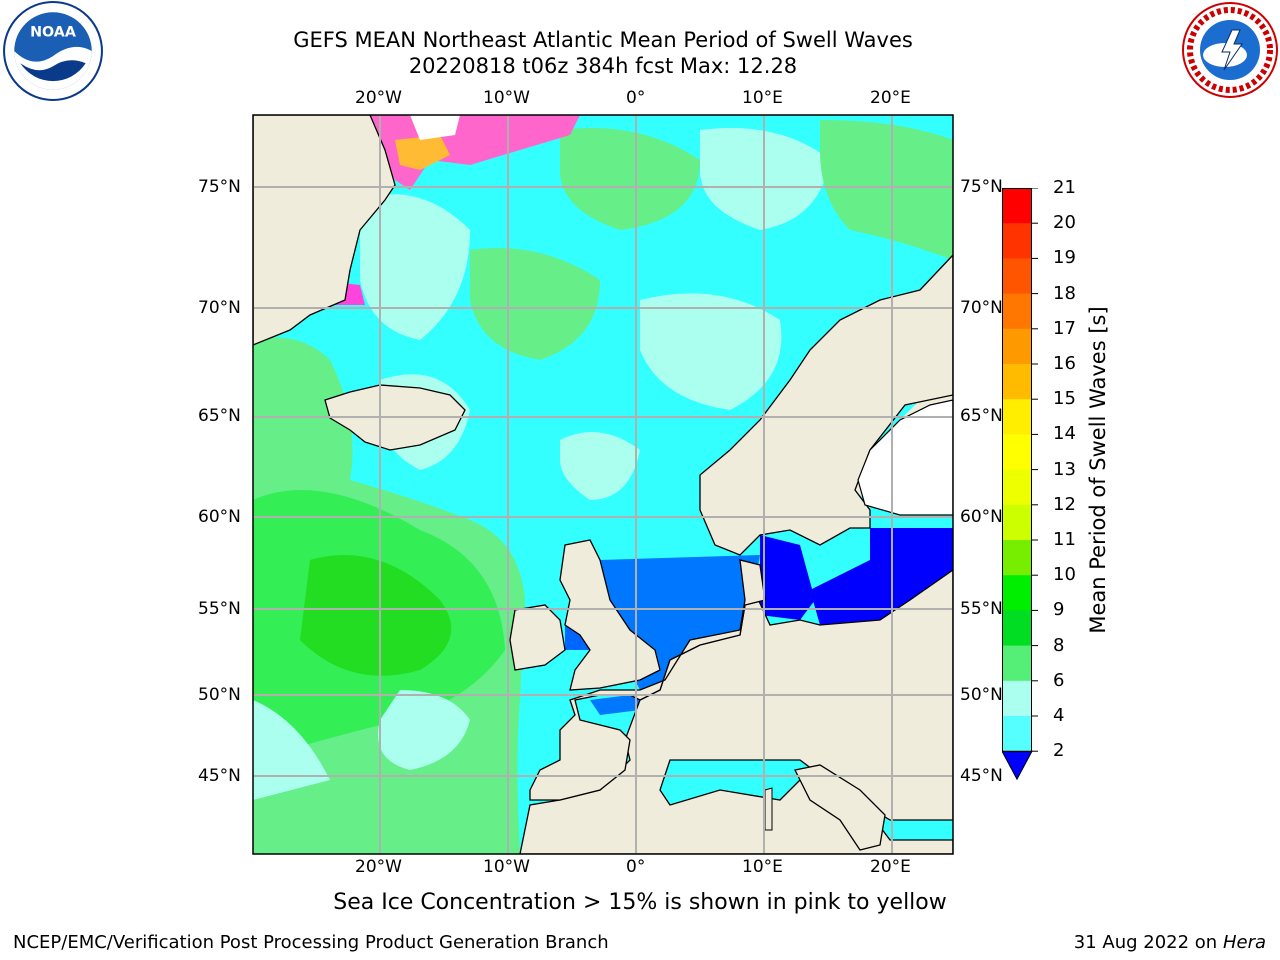 The image size is (1280, 960). What do you see at coordinates (1064, 434) in the screenshot?
I see `colorbar-tick-label: 14` at bounding box center [1064, 434].